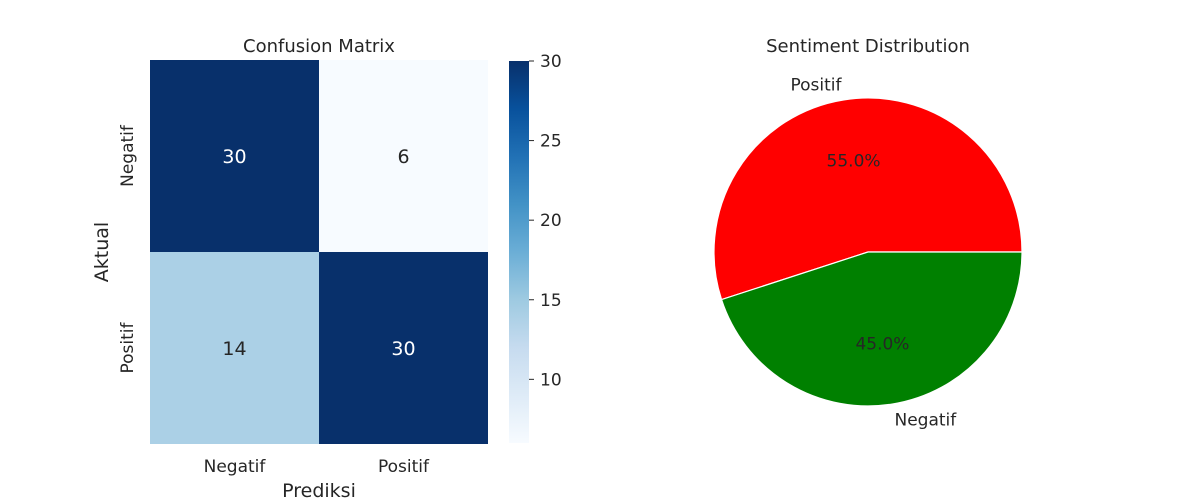 Image resolution: width=1200 pixels, height=500 pixels. Describe the element at coordinates (319, 46) in the screenshot. I see `heatmap-title: Confusion Matrix` at that location.